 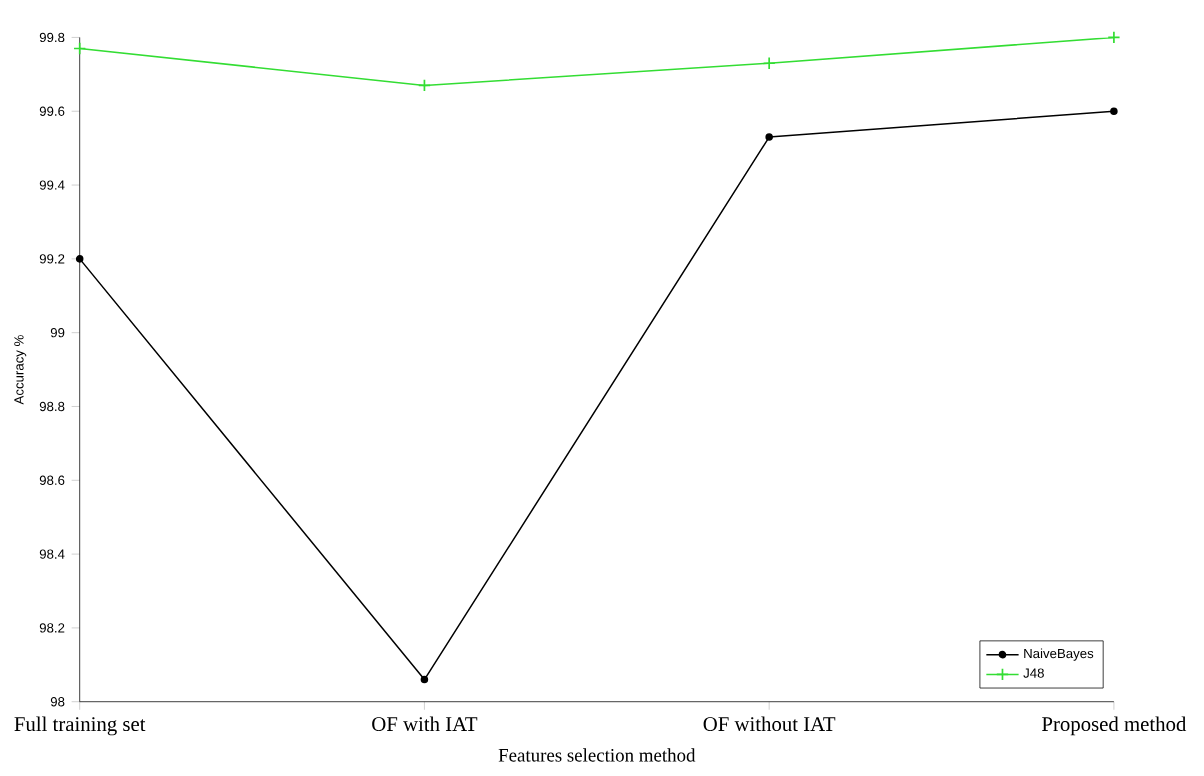 I want to click on x-tick-label: Proposed method, so click(x=1114, y=726).